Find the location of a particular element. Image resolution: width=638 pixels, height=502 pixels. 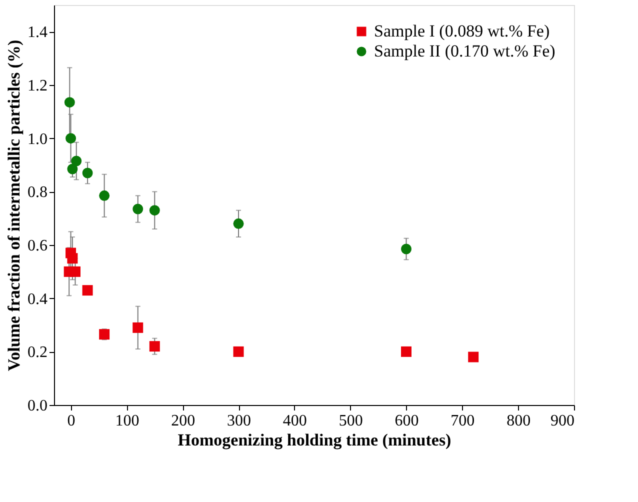

x-tick-label: 100 is located at coordinates (127, 421).